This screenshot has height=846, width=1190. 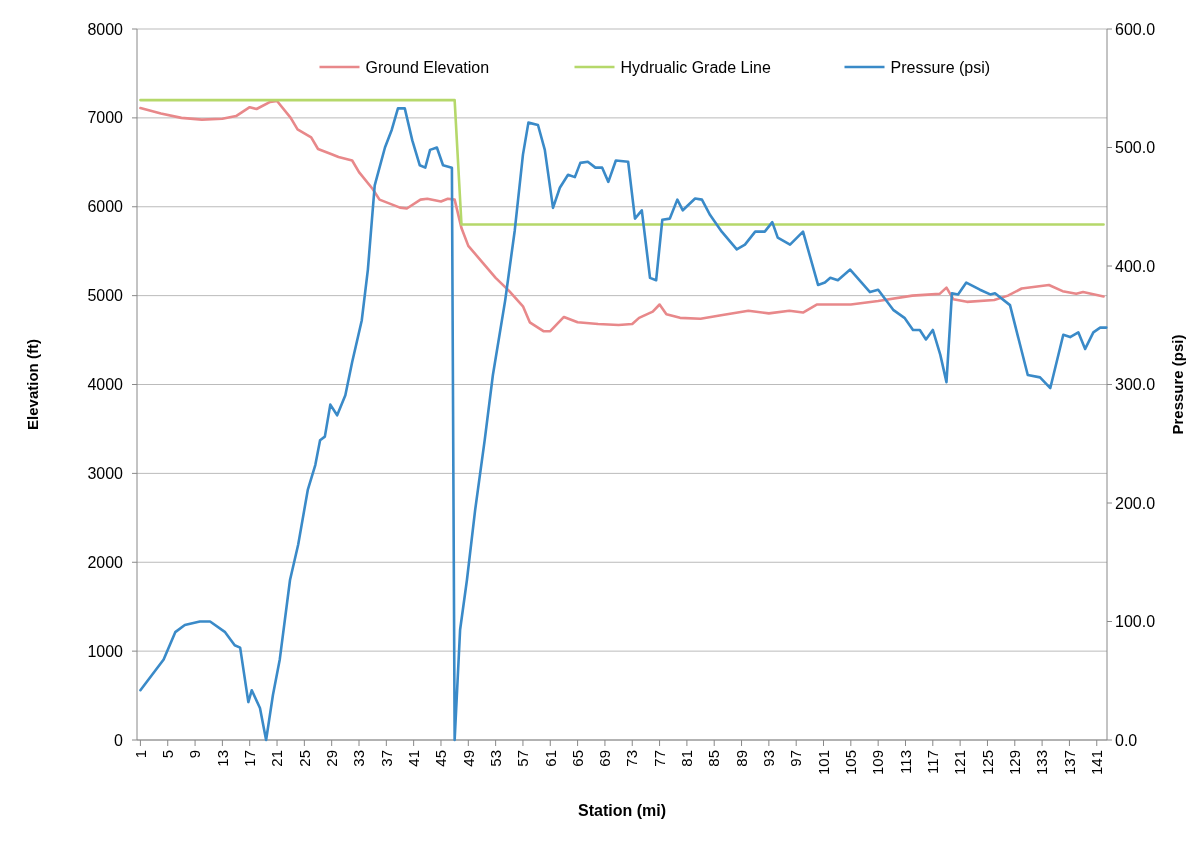 What do you see at coordinates (714, 758) in the screenshot?
I see `x-tick-label: 85` at bounding box center [714, 758].